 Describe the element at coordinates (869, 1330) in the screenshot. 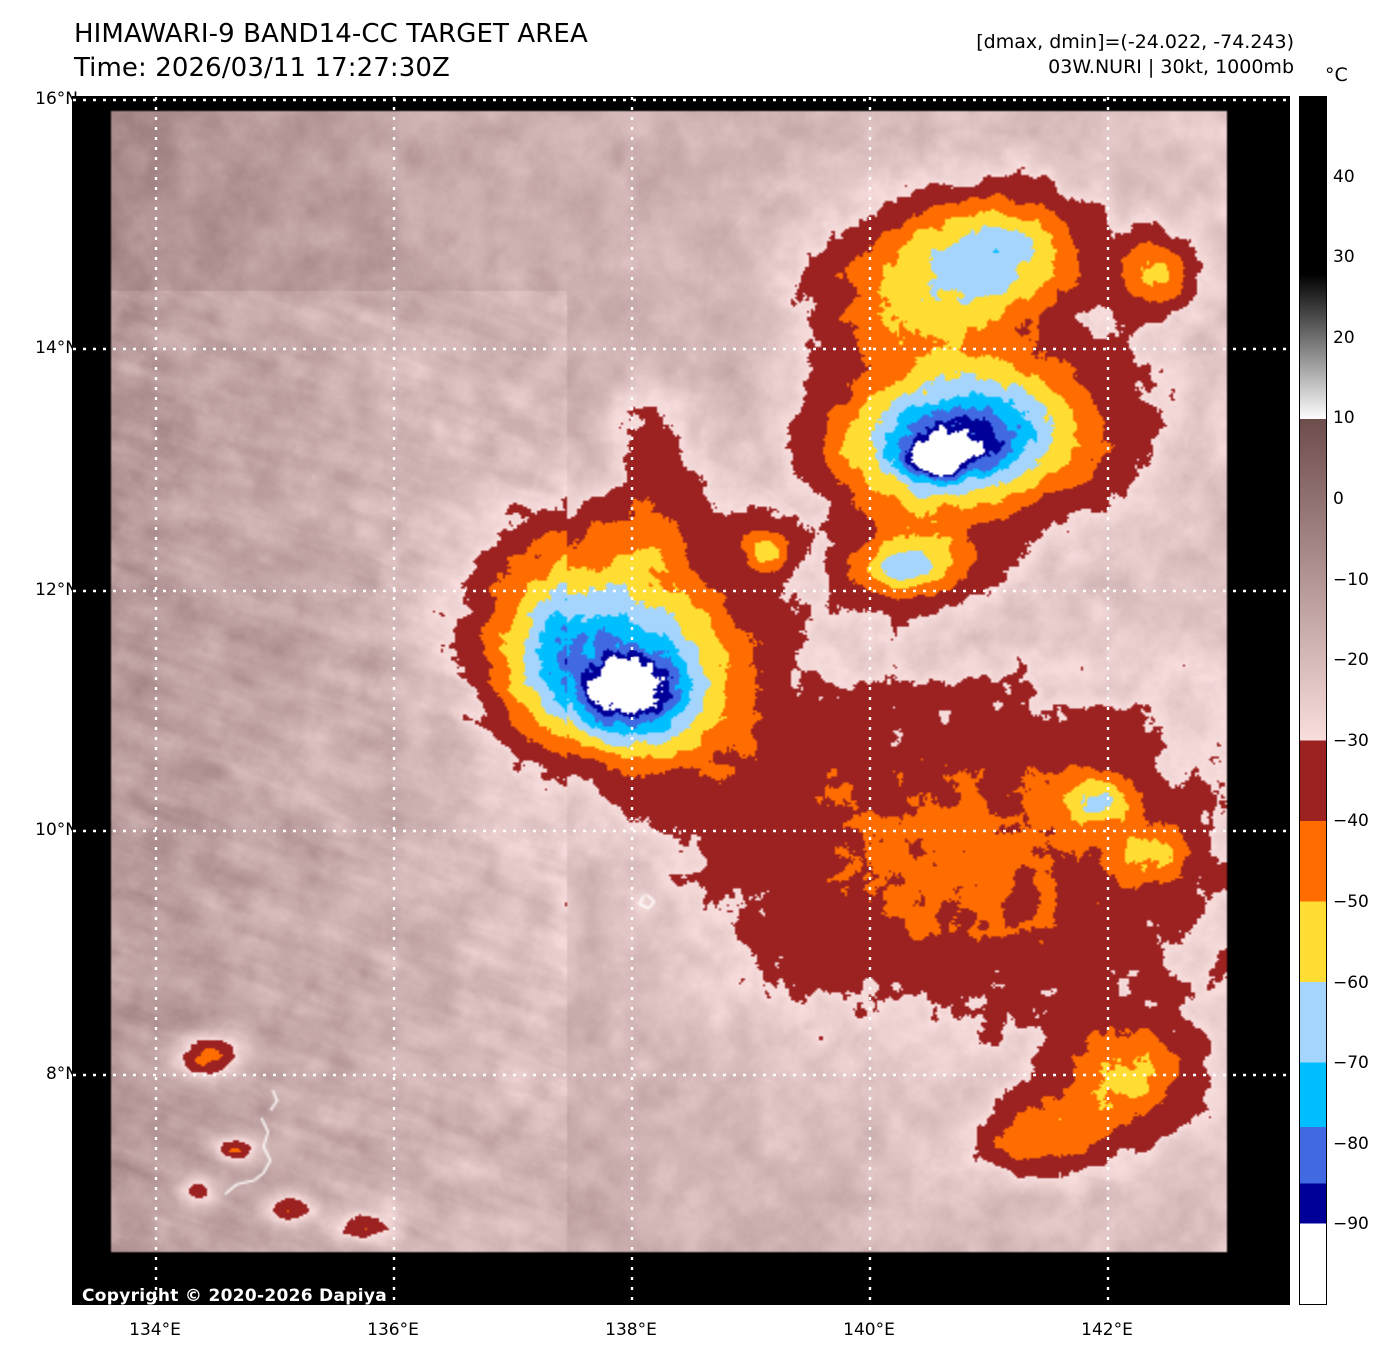

I see `xtick-140e: 140°E` at that location.